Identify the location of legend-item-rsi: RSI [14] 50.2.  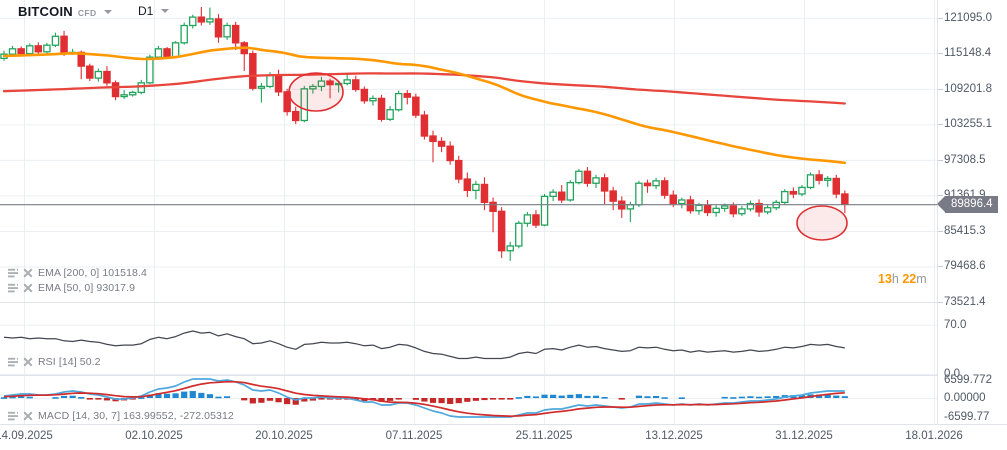
(54, 361).